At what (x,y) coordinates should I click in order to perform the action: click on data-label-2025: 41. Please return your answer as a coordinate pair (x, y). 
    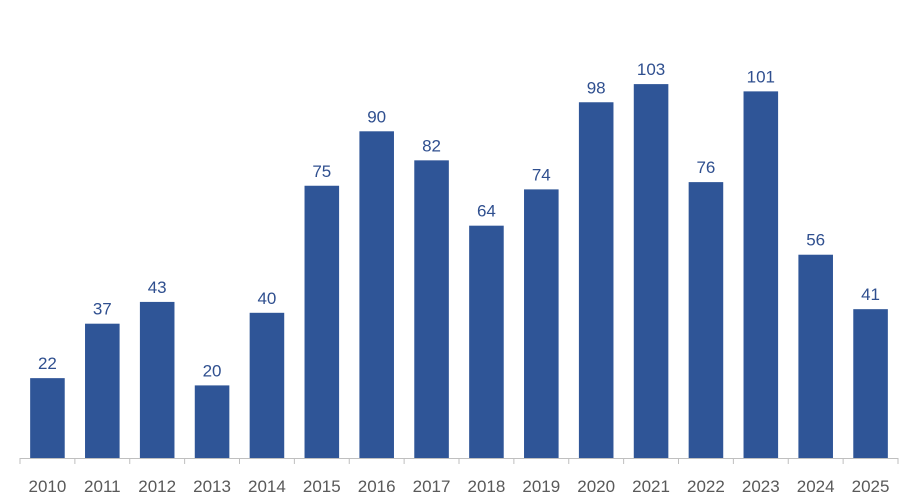
    Looking at the image, I should click on (870, 294).